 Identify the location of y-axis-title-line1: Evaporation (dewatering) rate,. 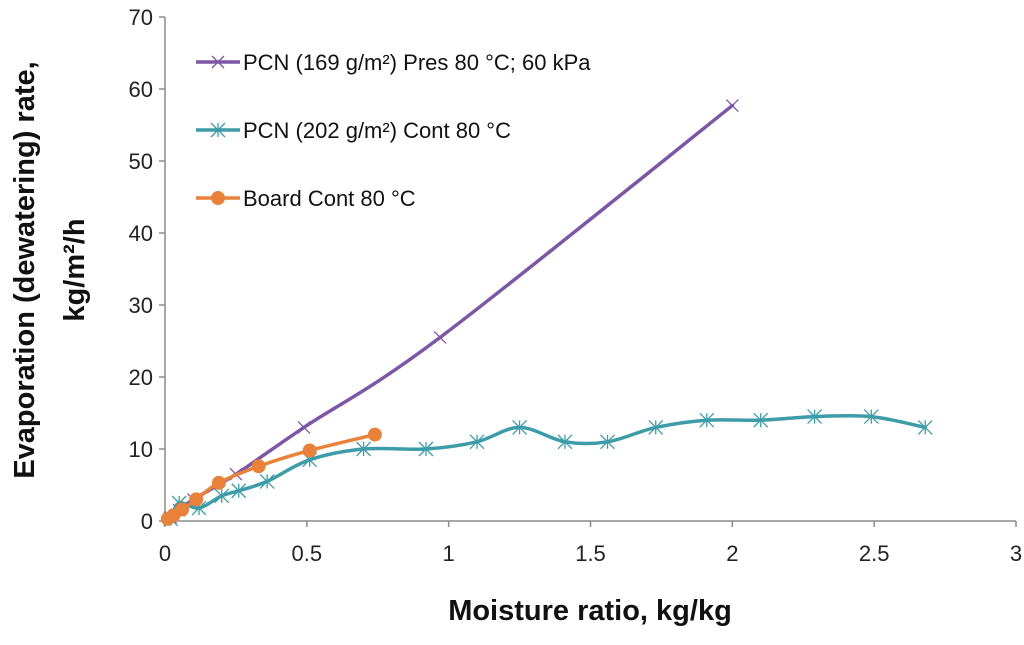
(25, 269).